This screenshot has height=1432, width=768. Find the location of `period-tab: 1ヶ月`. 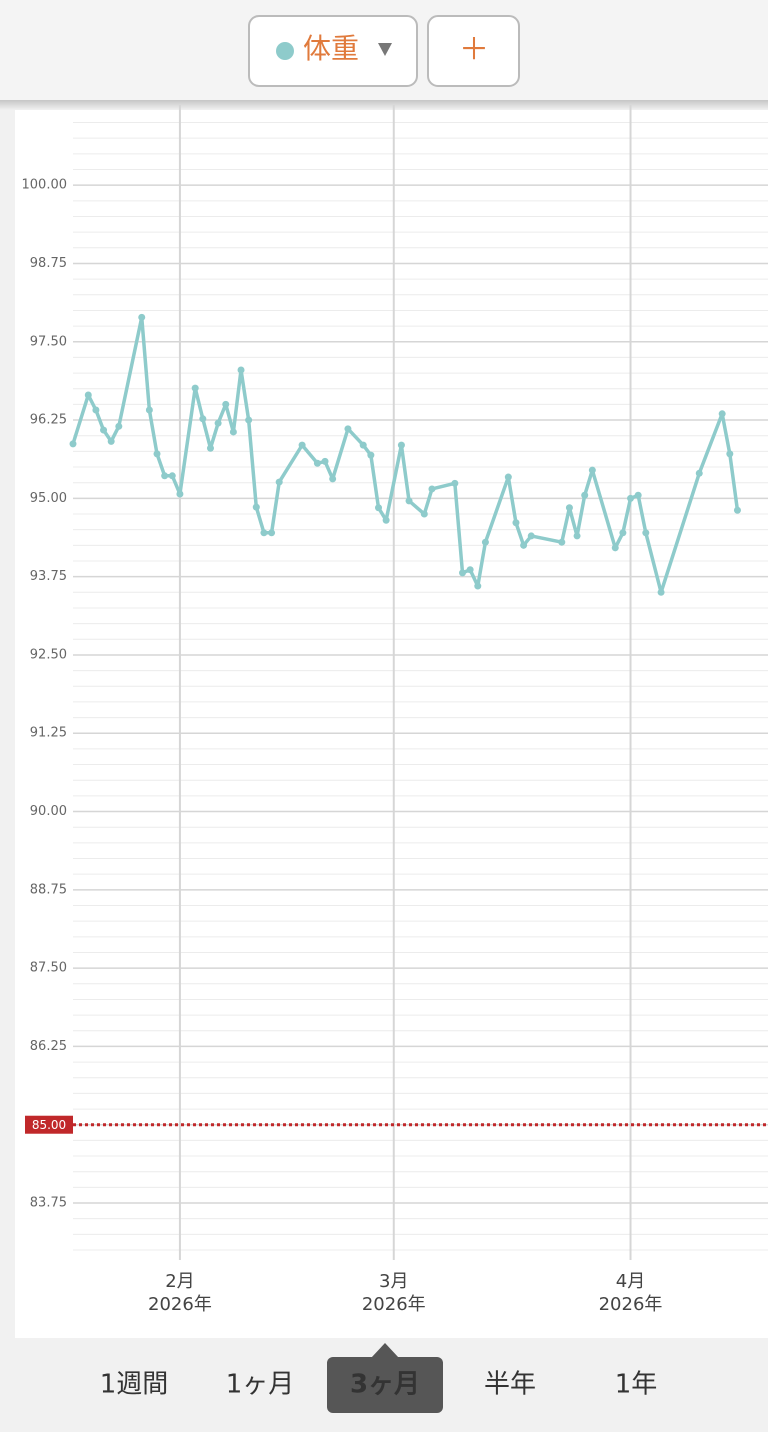

period-tab: 1ヶ月 is located at coordinates (260, 1385).